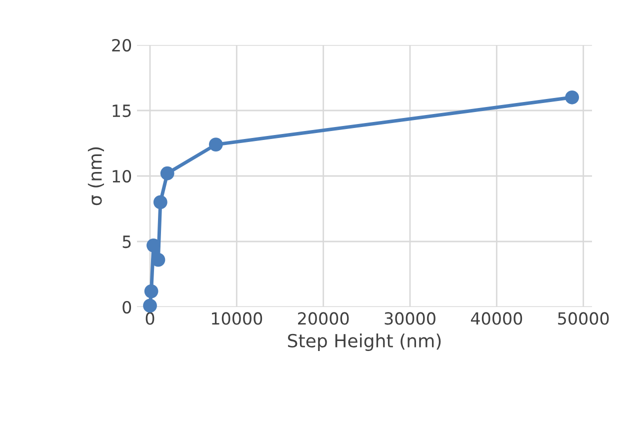  What do you see at coordinates (496, 318) in the screenshot?
I see `x-tick-label: 40000` at bounding box center [496, 318].